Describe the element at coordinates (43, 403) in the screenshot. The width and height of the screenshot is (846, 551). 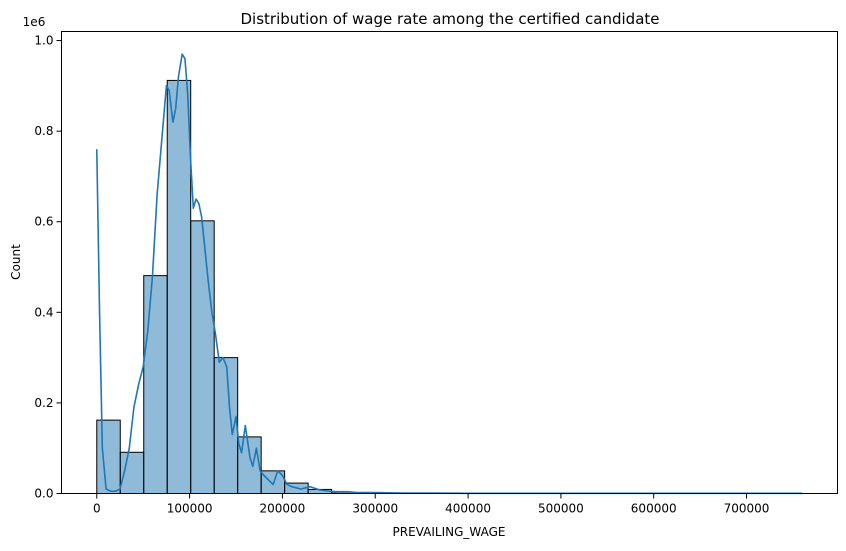
I see `y-tick-label: 0.2` at that location.